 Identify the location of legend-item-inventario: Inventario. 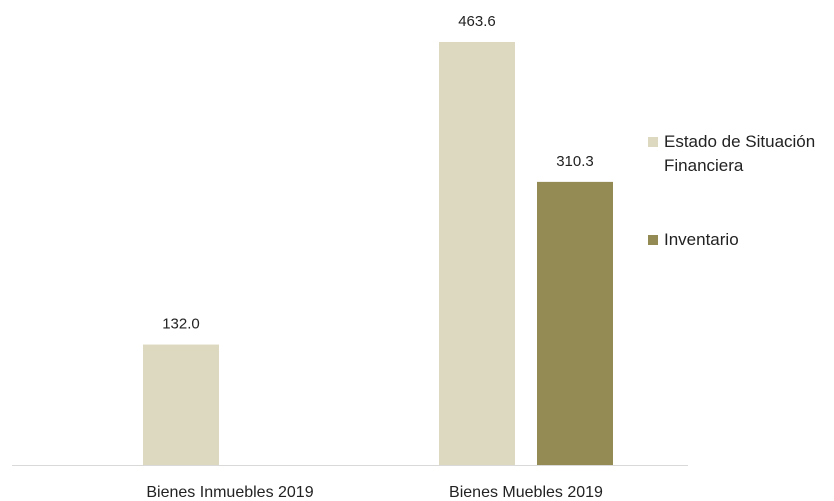
(741, 240).